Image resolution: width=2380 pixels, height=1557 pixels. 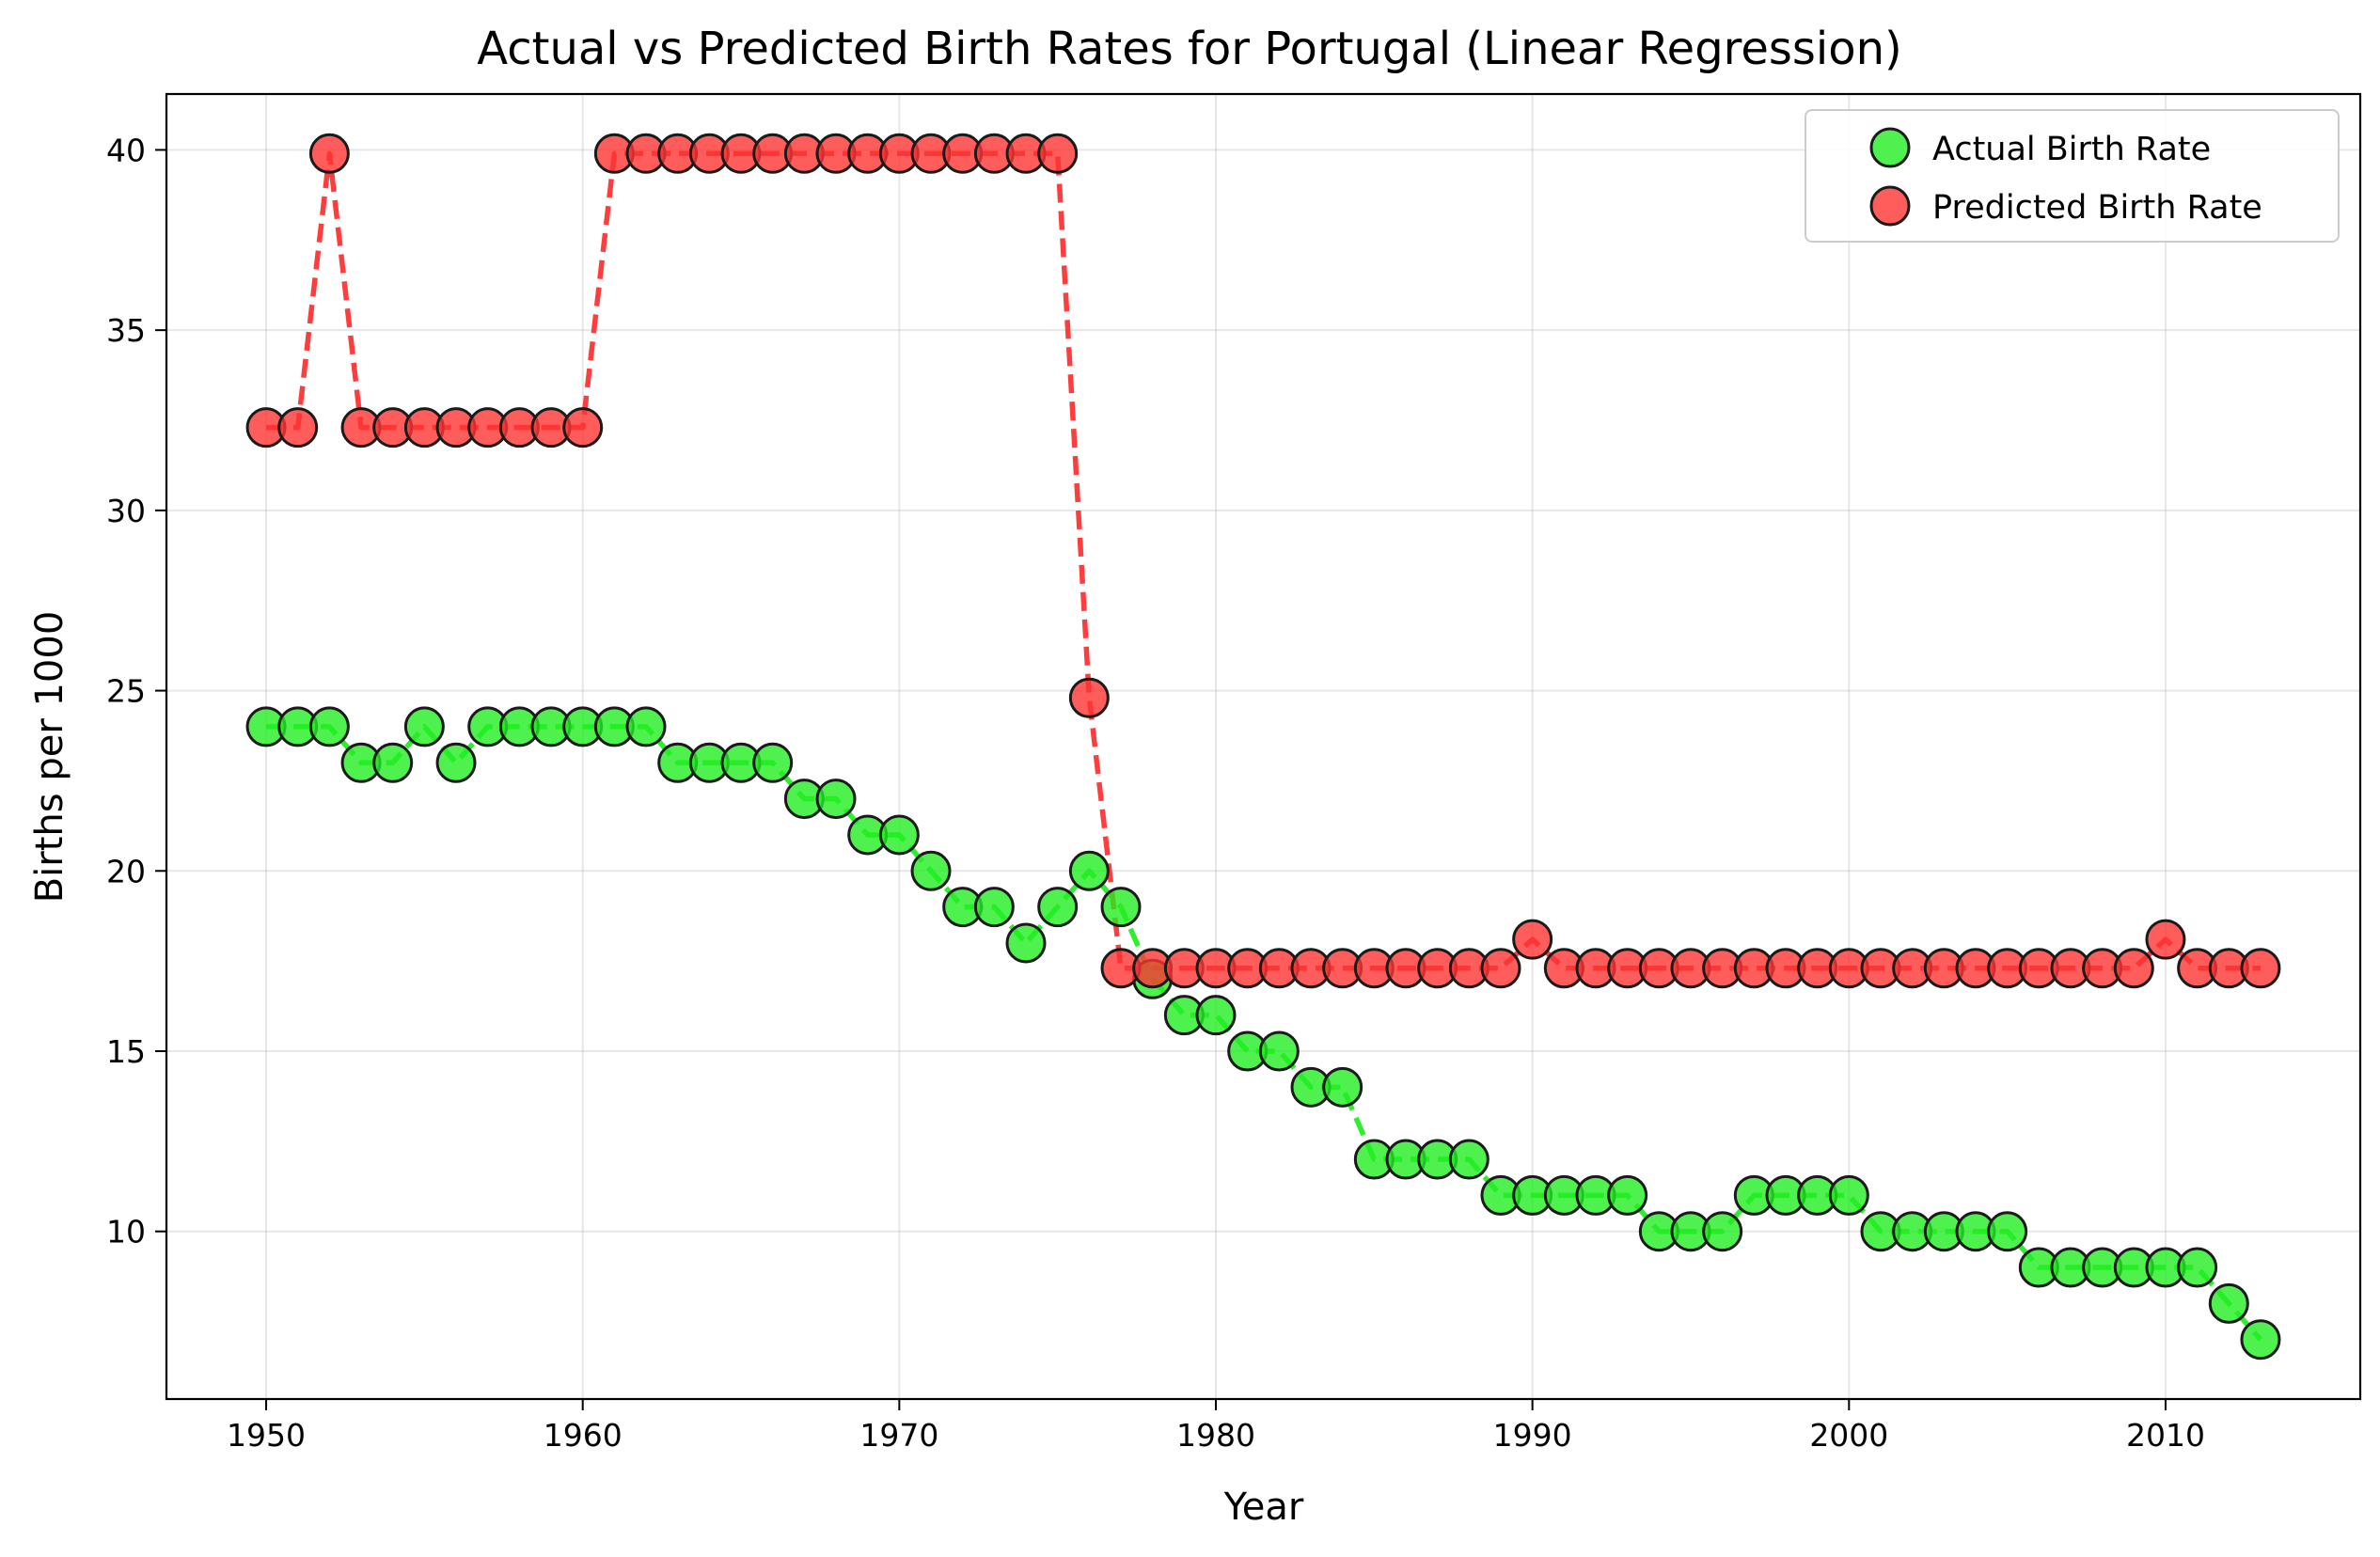 What do you see at coordinates (583, 1435) in the screenshot?
I see `x-tick-label: 1960` at bounding box center [583, 1435].